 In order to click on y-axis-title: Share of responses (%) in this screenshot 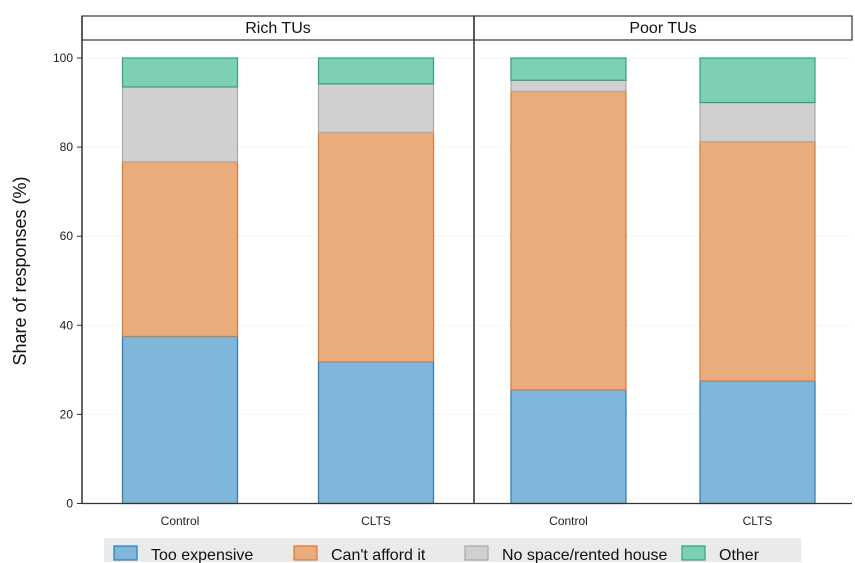, I will do `click(20, 270)`.